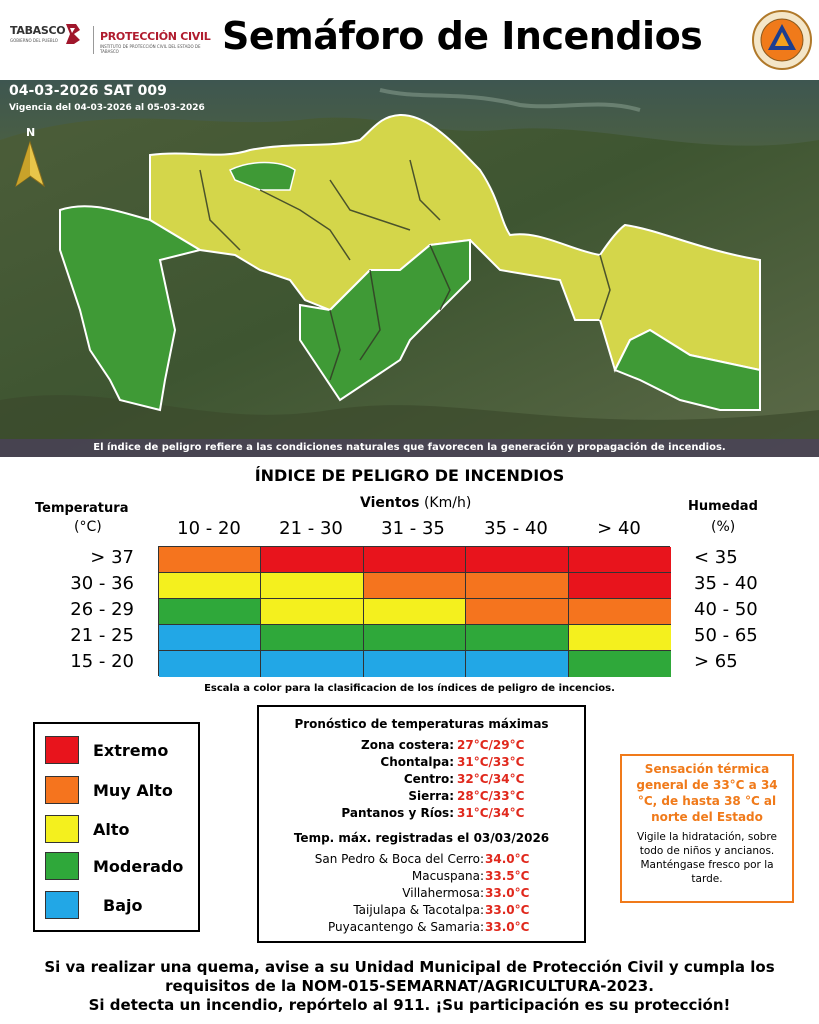 This screenshot has width=819, height=1024. What do you see at coordinates (406, 927) in the screenshot?
I see `station-name: Puyacantengo & Samaria:` at bounding box center [406, 927].